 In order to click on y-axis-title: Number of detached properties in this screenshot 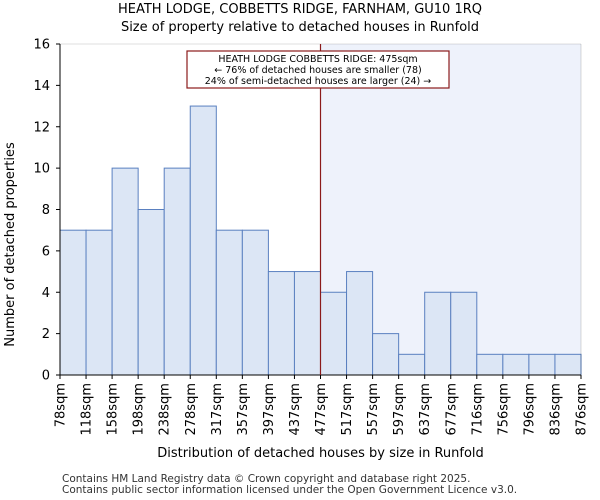, I will do `click(10, 244)`.